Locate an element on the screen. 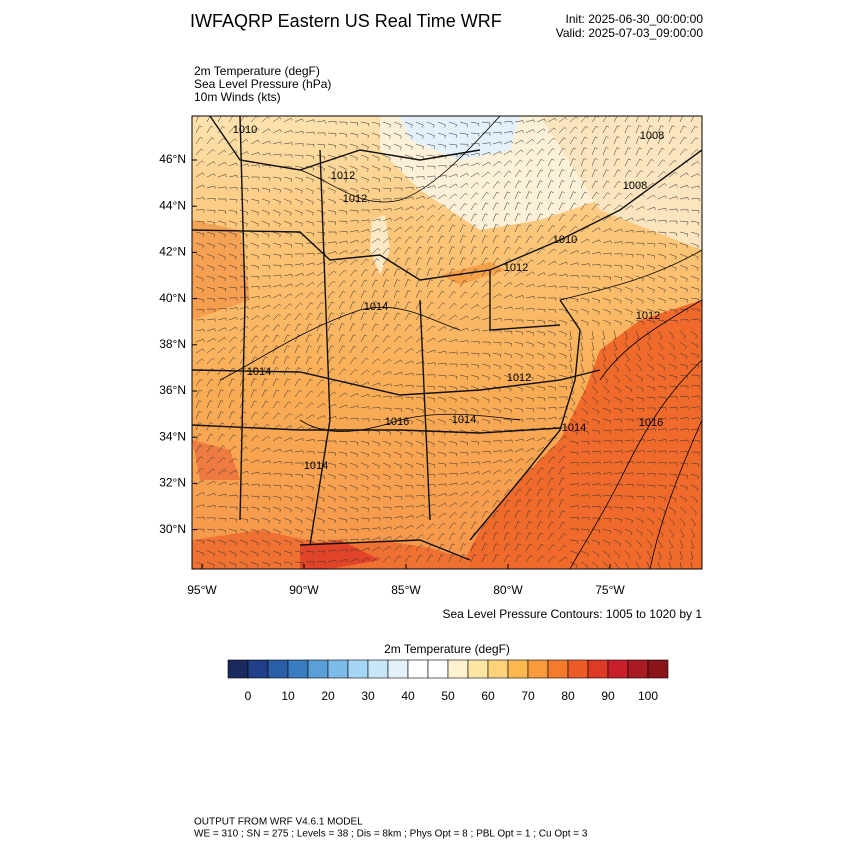 This screenshot has width=850, height=850. lon-label: 75°W is located at coordinates (610, 590).